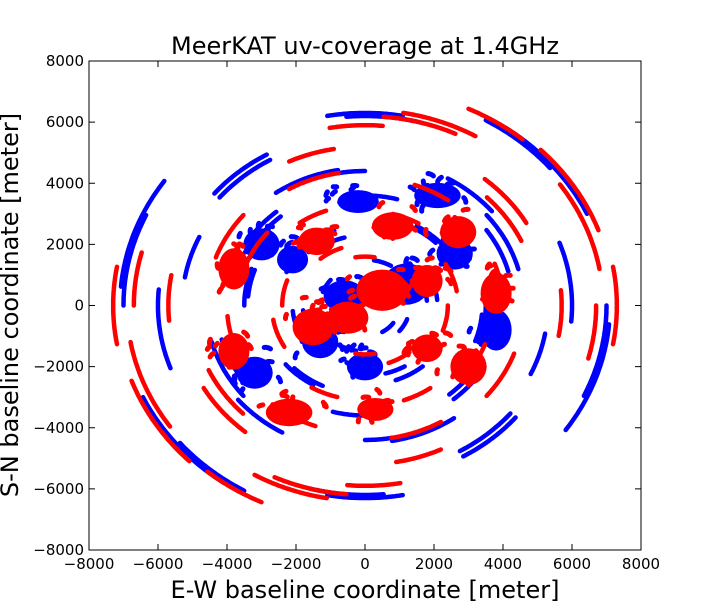  Describe the element at coordinates (65, 183) in the screenshot. I see `y-tick-label: 4000` at that location.